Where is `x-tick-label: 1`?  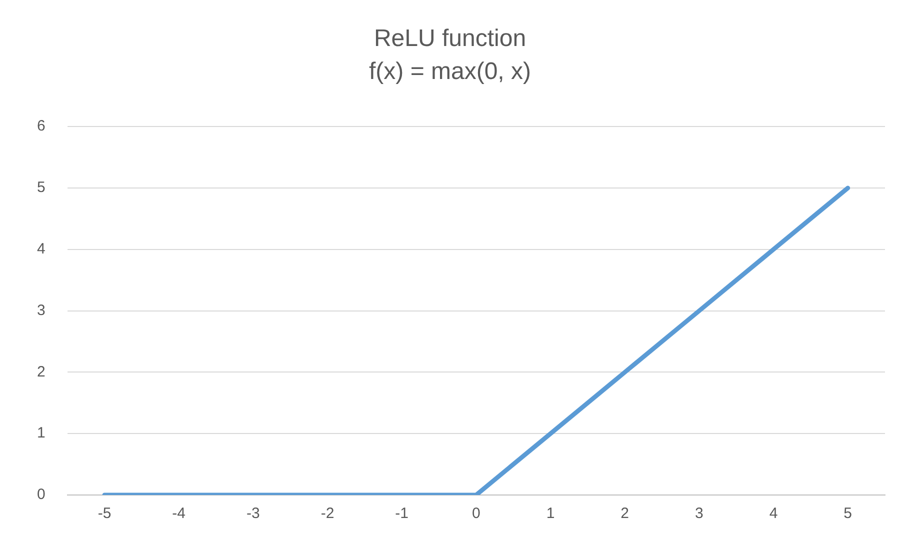
x-tick-label: 1 is located at coordinates (550, 513).